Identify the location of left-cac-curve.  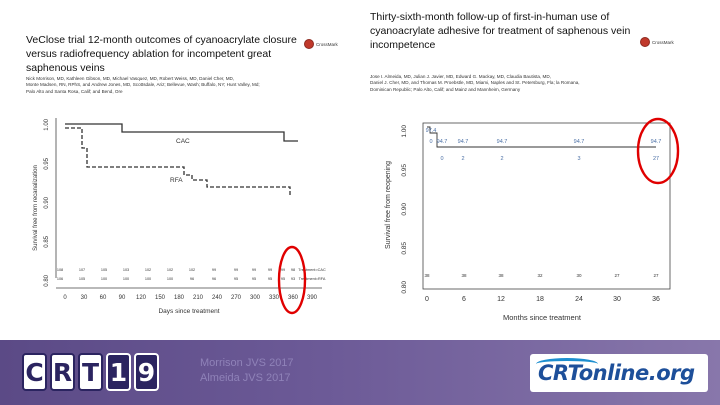
(181, 132).